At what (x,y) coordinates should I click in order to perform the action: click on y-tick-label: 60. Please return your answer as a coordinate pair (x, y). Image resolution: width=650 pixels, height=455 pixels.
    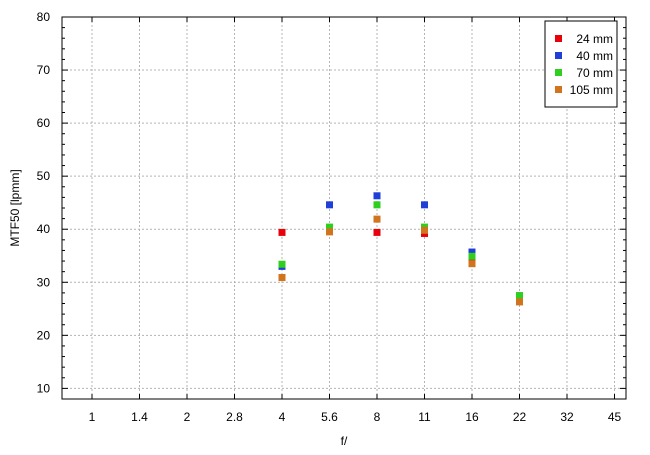
    Looking at the image, I should click on (44, 123).